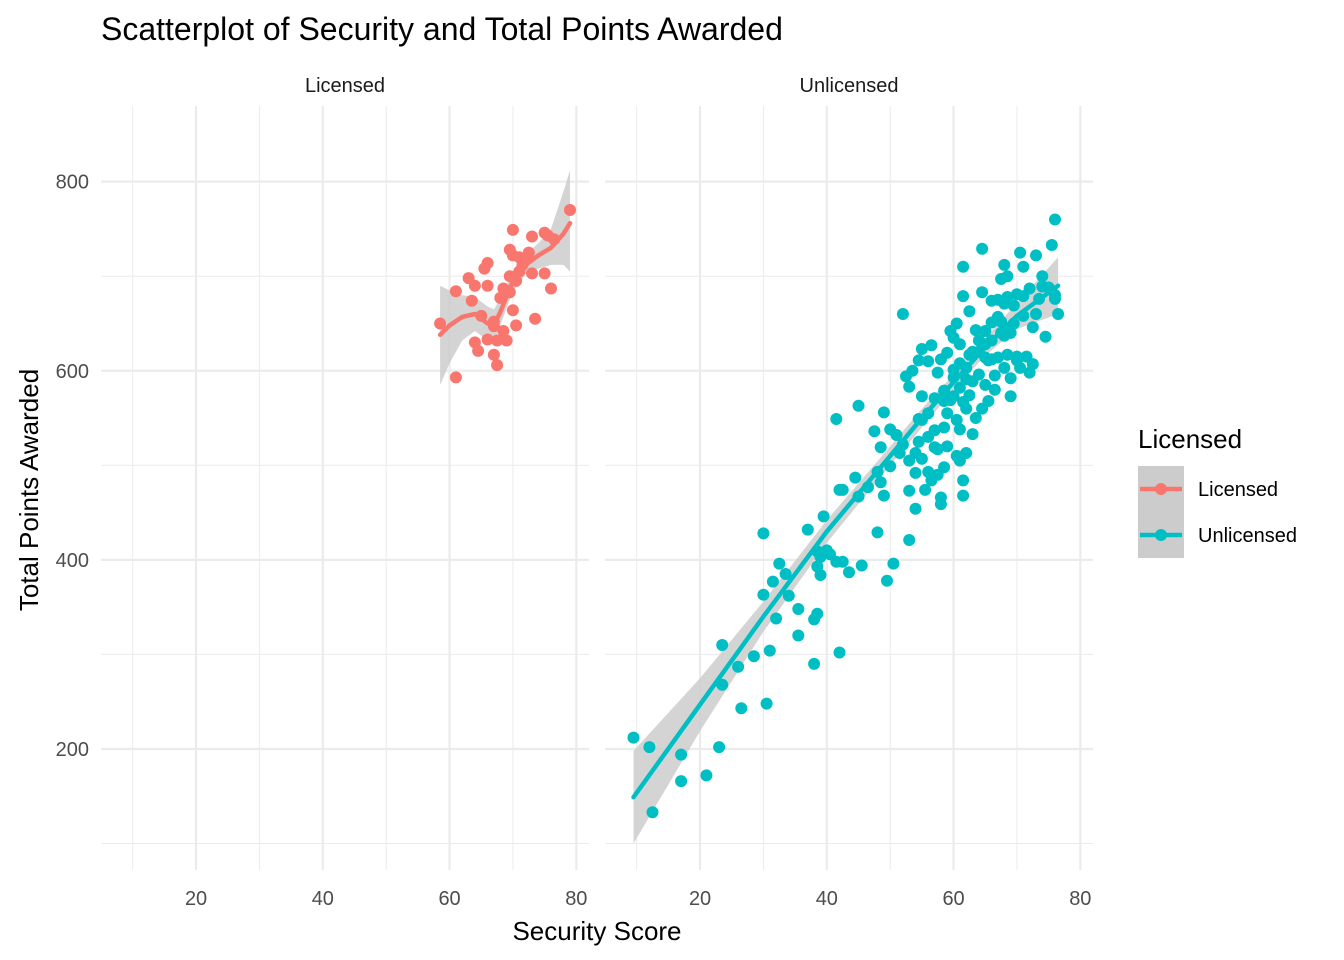  What do you see at coordinates (72, 372) in the screenshot?
I see `y-tick-label: 600` at bounding box center [72, 372].